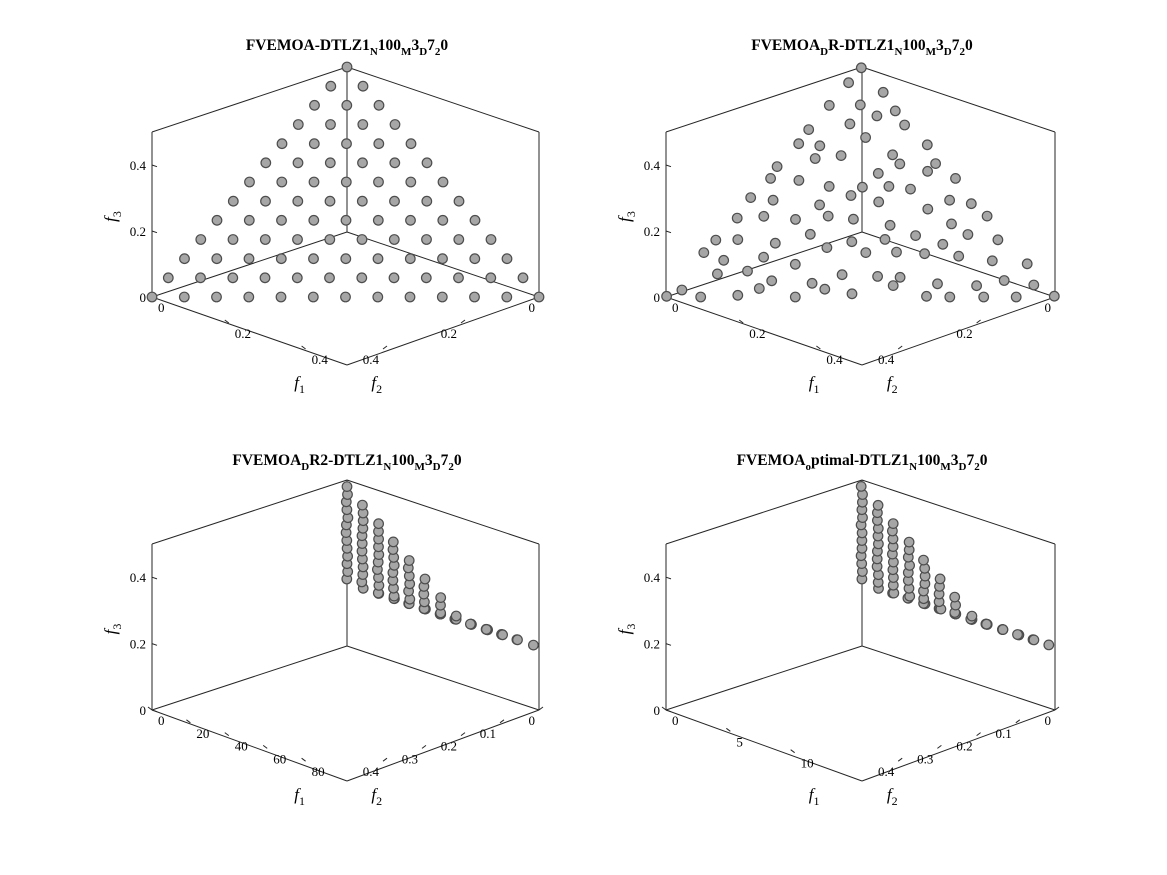  I want to click on x-tick-label: 0.2, so click(243, 333).